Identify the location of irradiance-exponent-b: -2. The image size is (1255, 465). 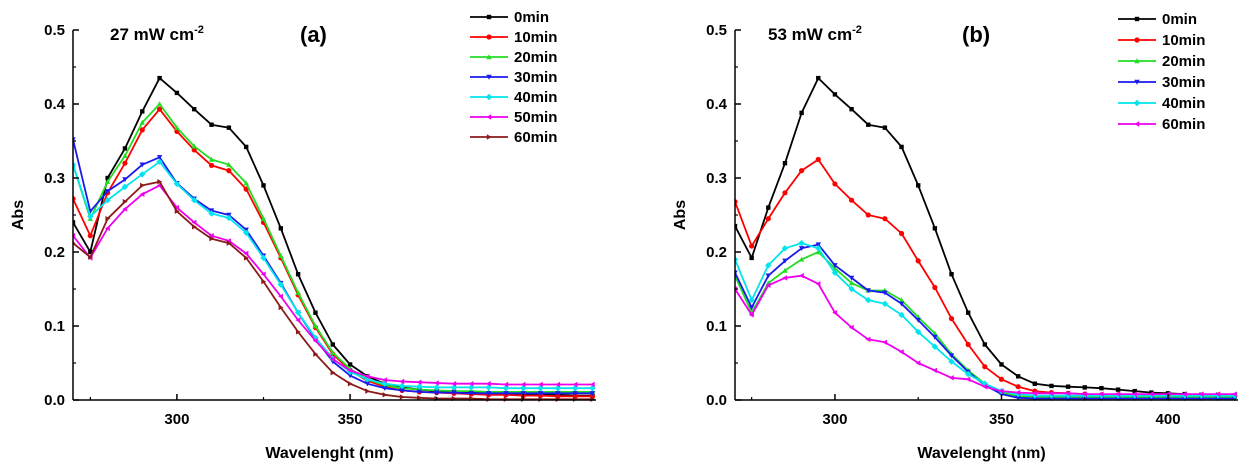
(857, 30).